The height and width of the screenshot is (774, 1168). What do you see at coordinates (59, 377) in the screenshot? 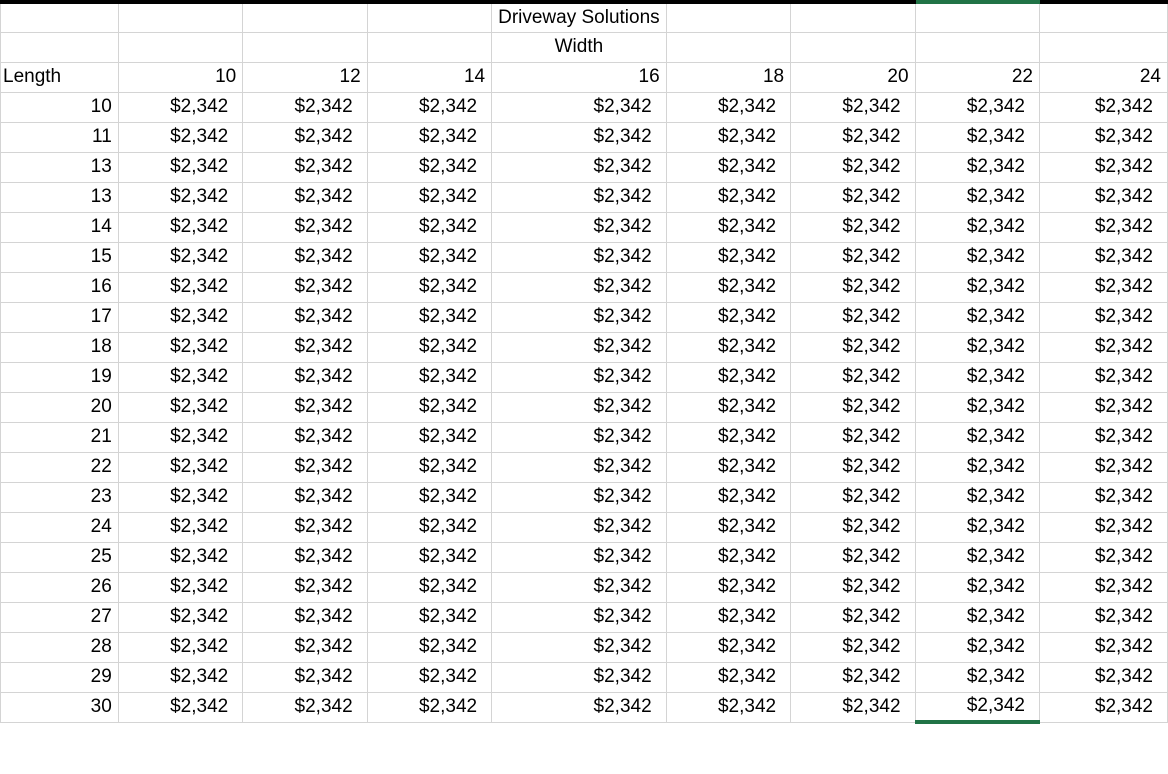
I see `length-cell: 19` at bounding box center [59, 377].